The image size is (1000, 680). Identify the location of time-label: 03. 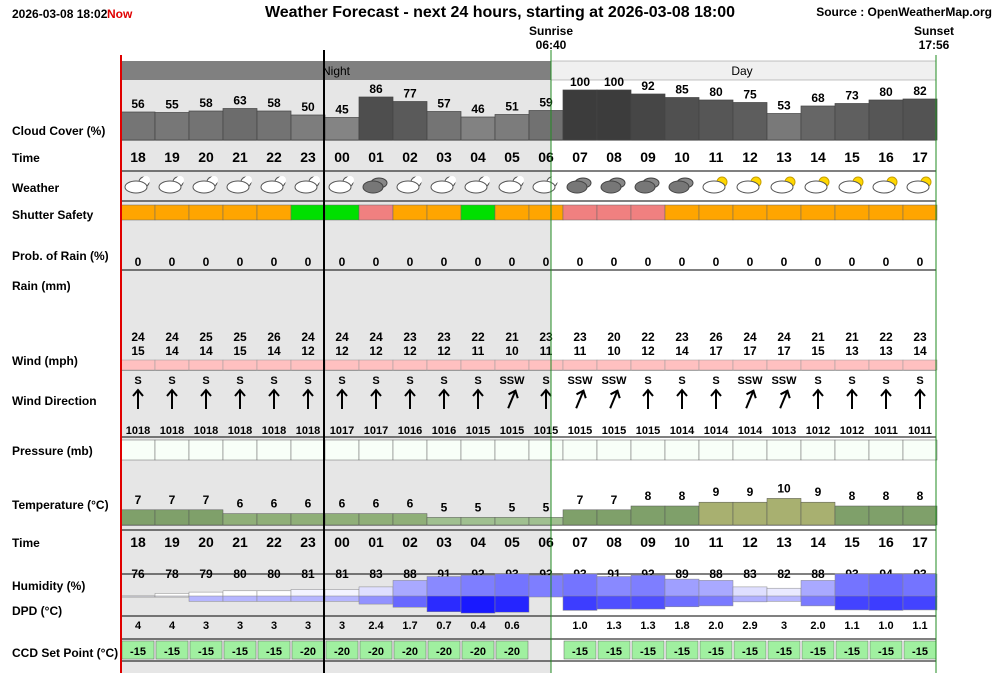
(444, 157).